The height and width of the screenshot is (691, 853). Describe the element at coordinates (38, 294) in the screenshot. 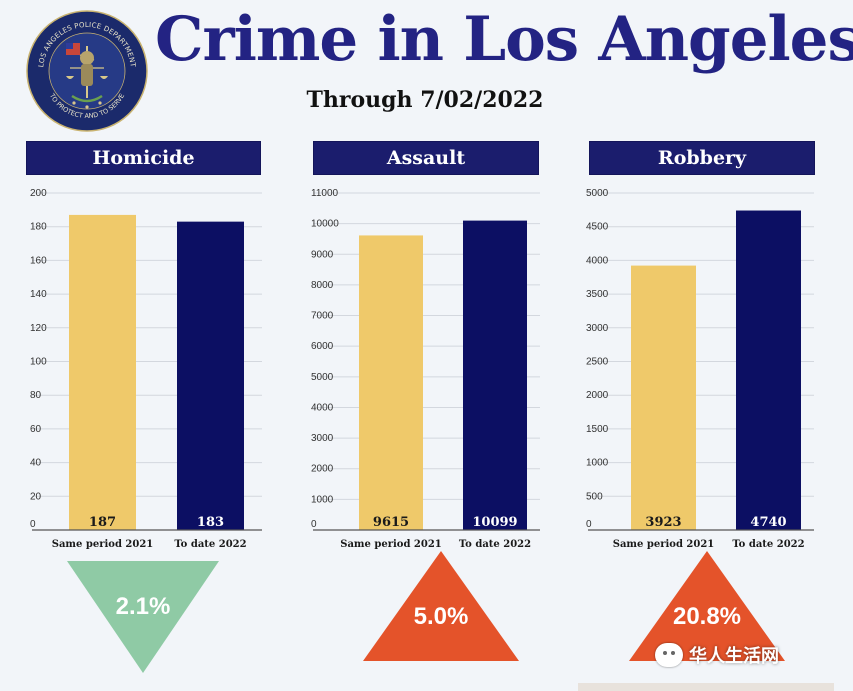

I see `y-tick-label: 140` at that location.